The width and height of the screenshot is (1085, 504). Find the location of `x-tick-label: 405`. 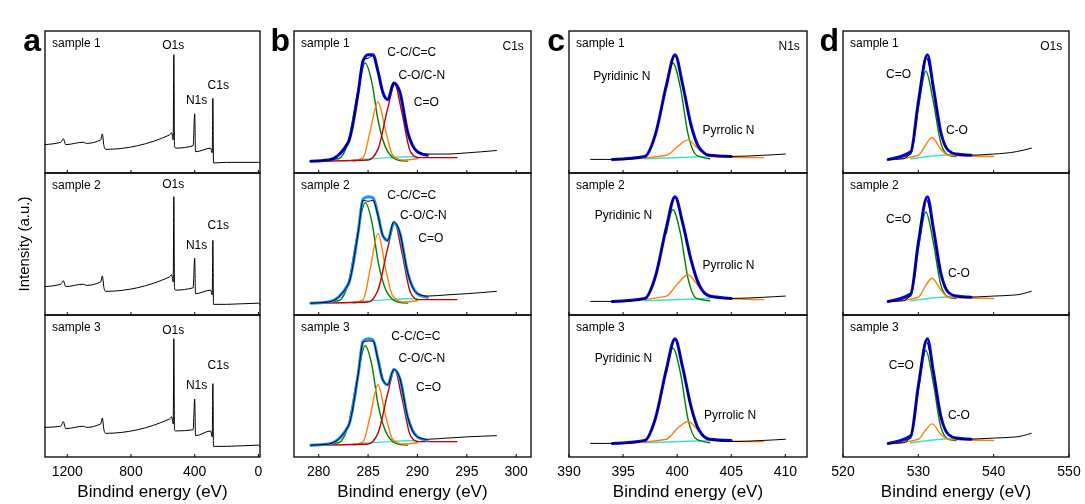

x-tick-label: 405 is located at coordinates (731, 471).